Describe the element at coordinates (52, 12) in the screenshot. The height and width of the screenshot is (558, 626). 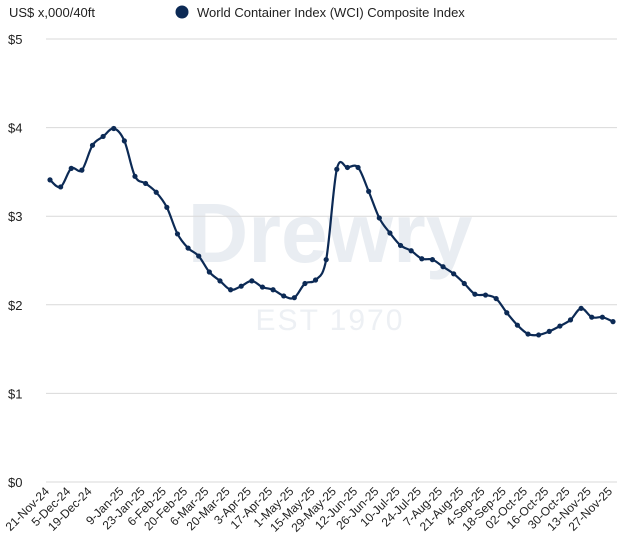
I see `y-axis-label: US$ x,000/40ft` at that location.